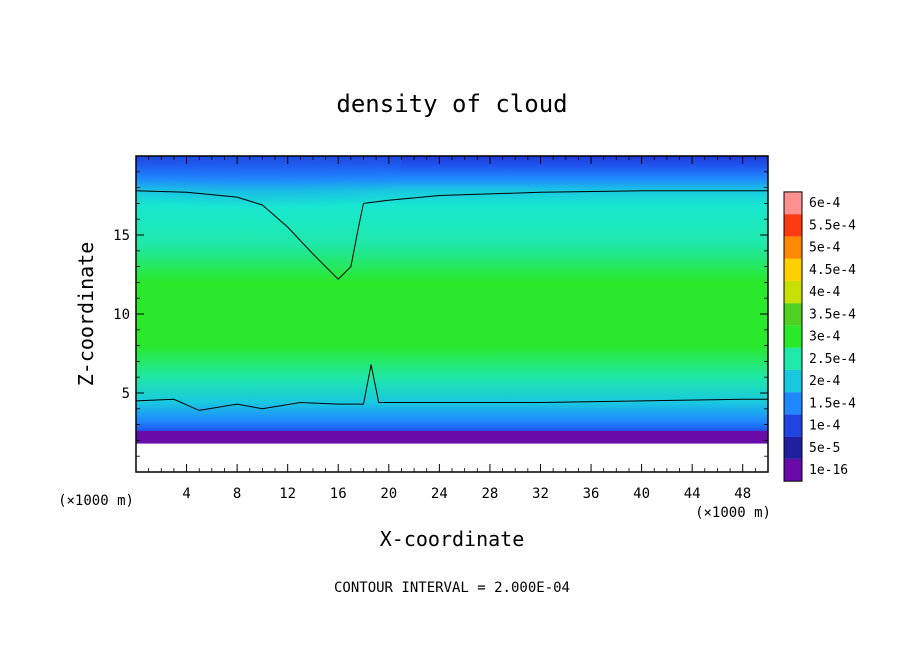 Image resolution: width=904 pixels, height=654 pixels. I want to click on x-tick-label: 40, so click(641, 494).